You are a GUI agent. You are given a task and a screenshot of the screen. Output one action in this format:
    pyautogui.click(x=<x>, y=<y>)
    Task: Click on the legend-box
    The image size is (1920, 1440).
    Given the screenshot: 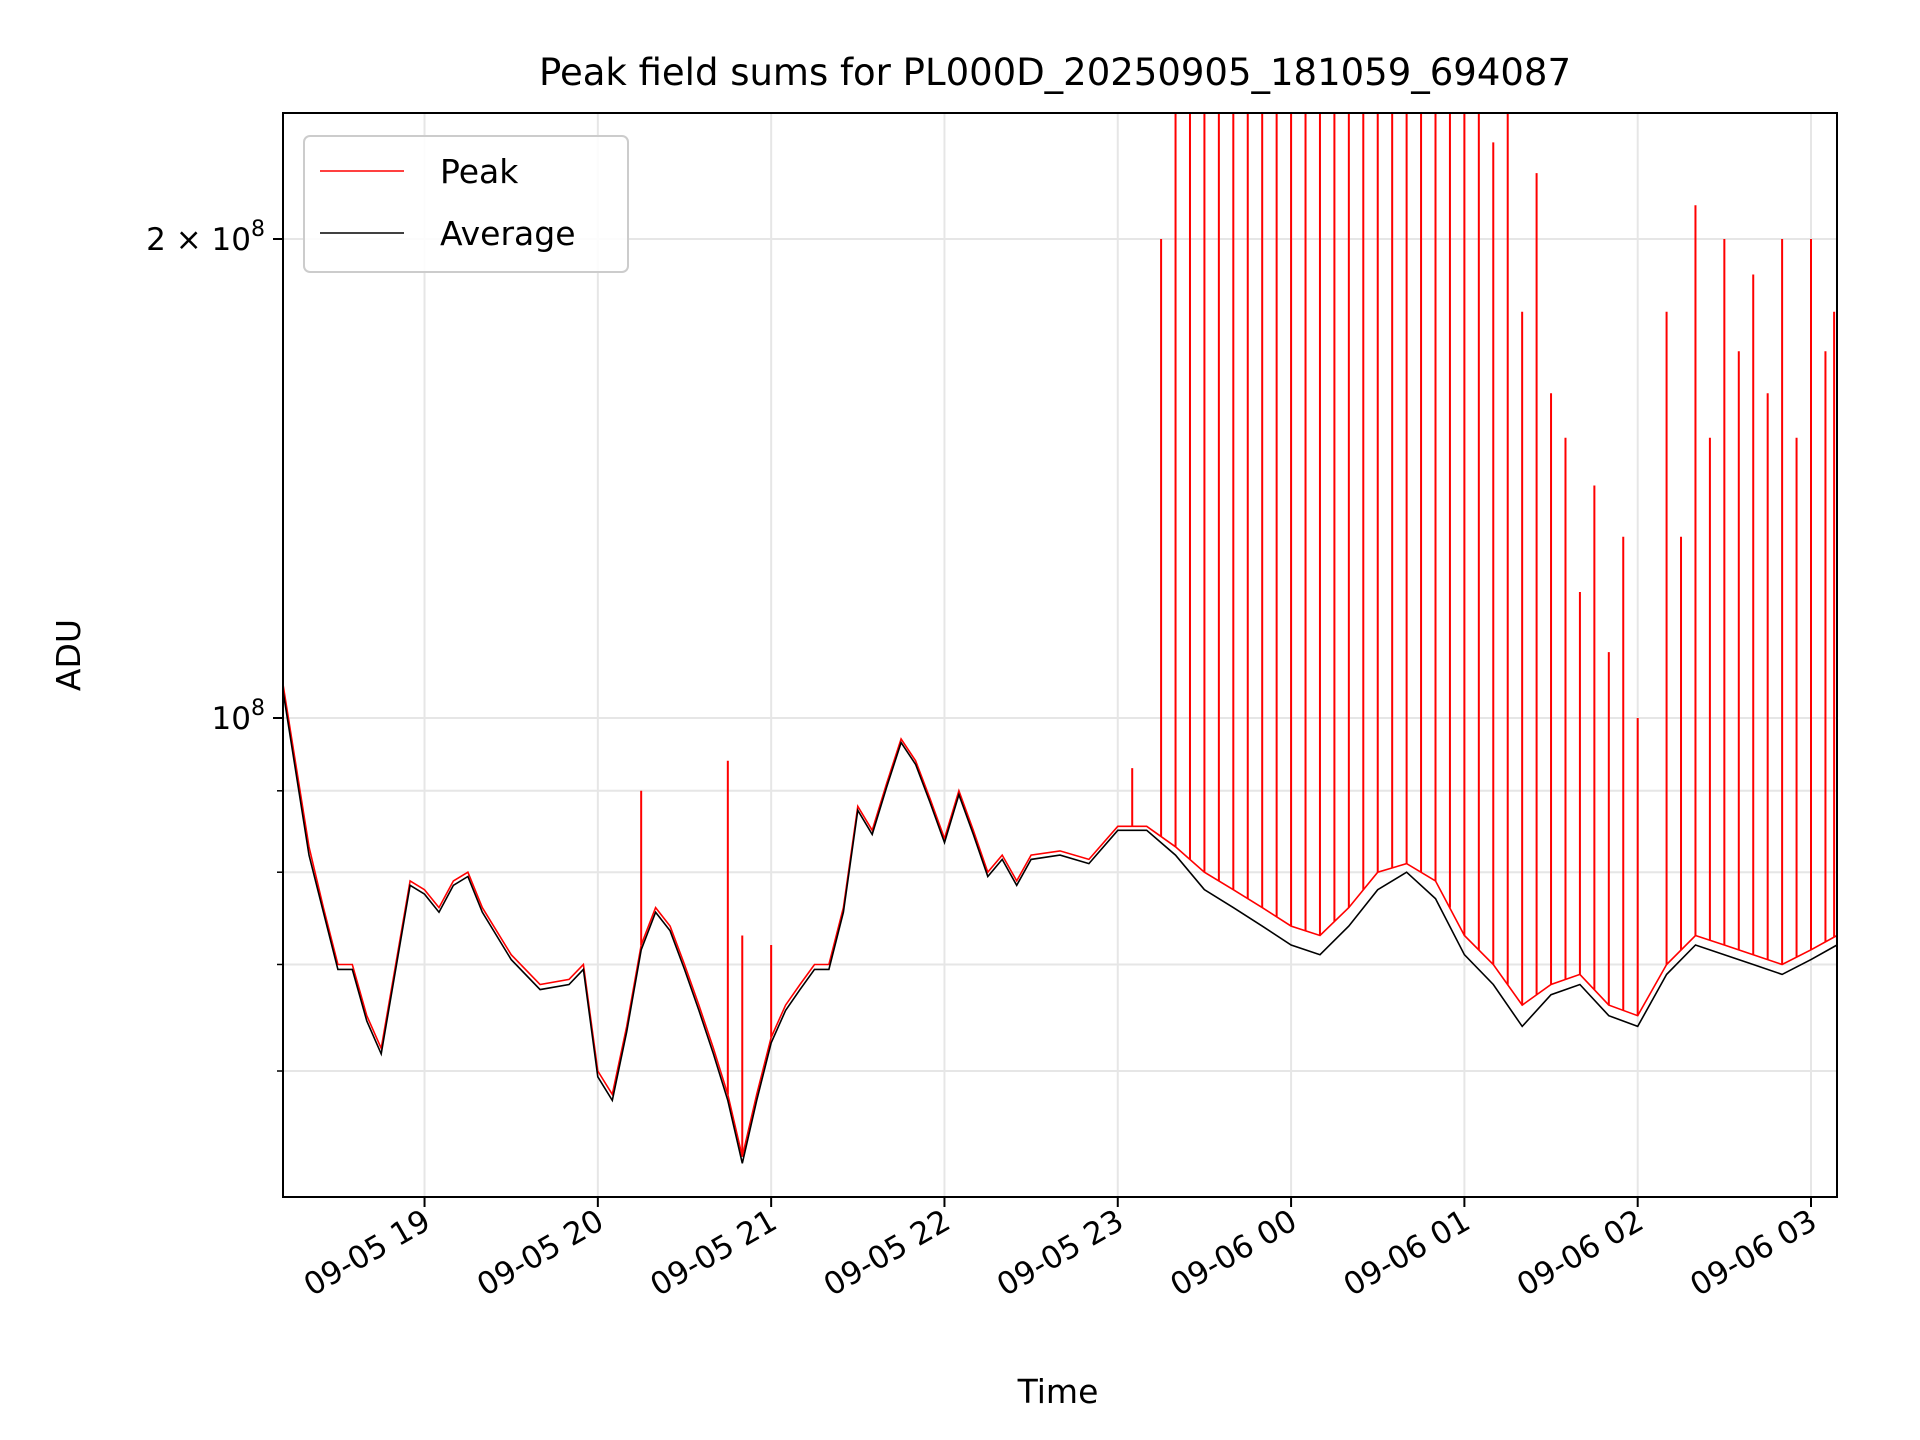 What is the action you would take?
    pyautogui.click(x=466, y=204)
    